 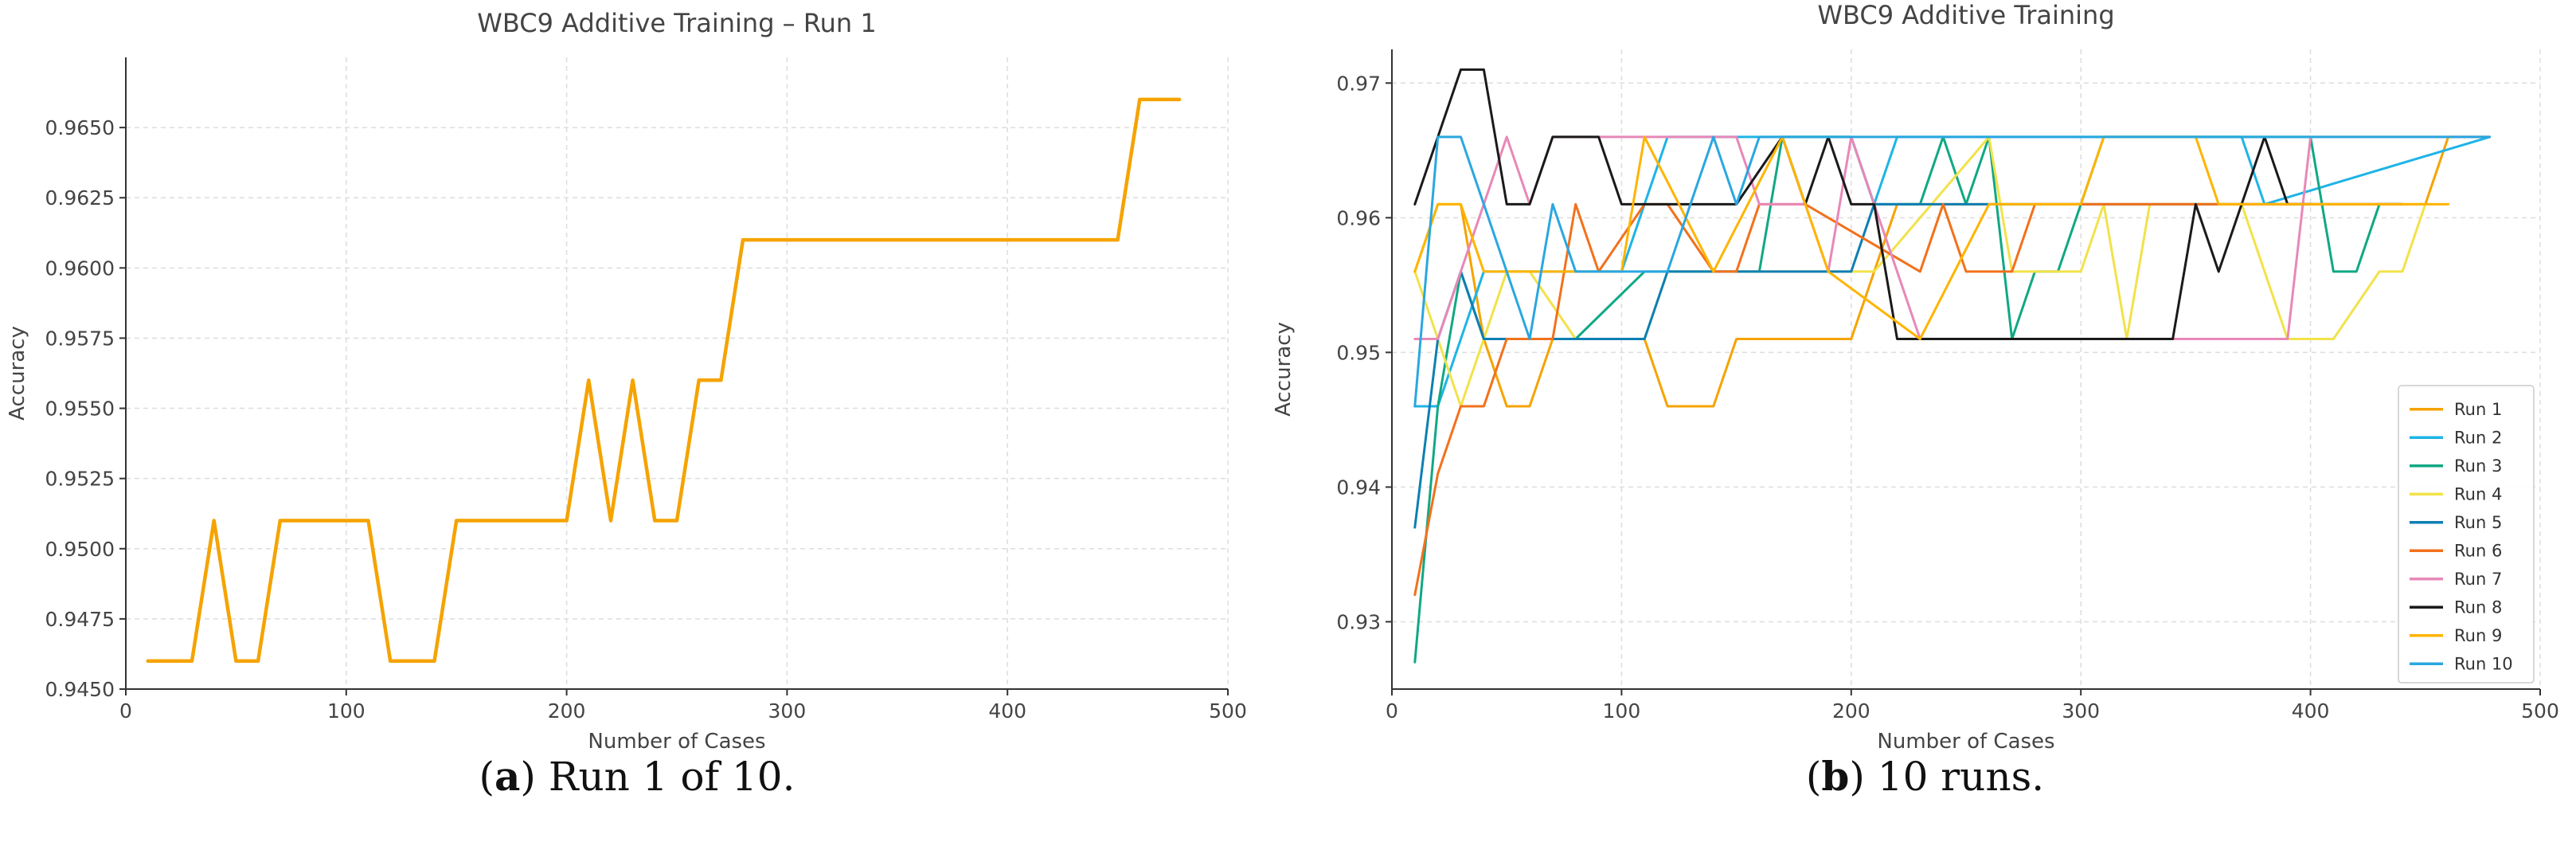 I want to click on chart-a-xtick-label-5: 500, so click(x=1228, y=711).